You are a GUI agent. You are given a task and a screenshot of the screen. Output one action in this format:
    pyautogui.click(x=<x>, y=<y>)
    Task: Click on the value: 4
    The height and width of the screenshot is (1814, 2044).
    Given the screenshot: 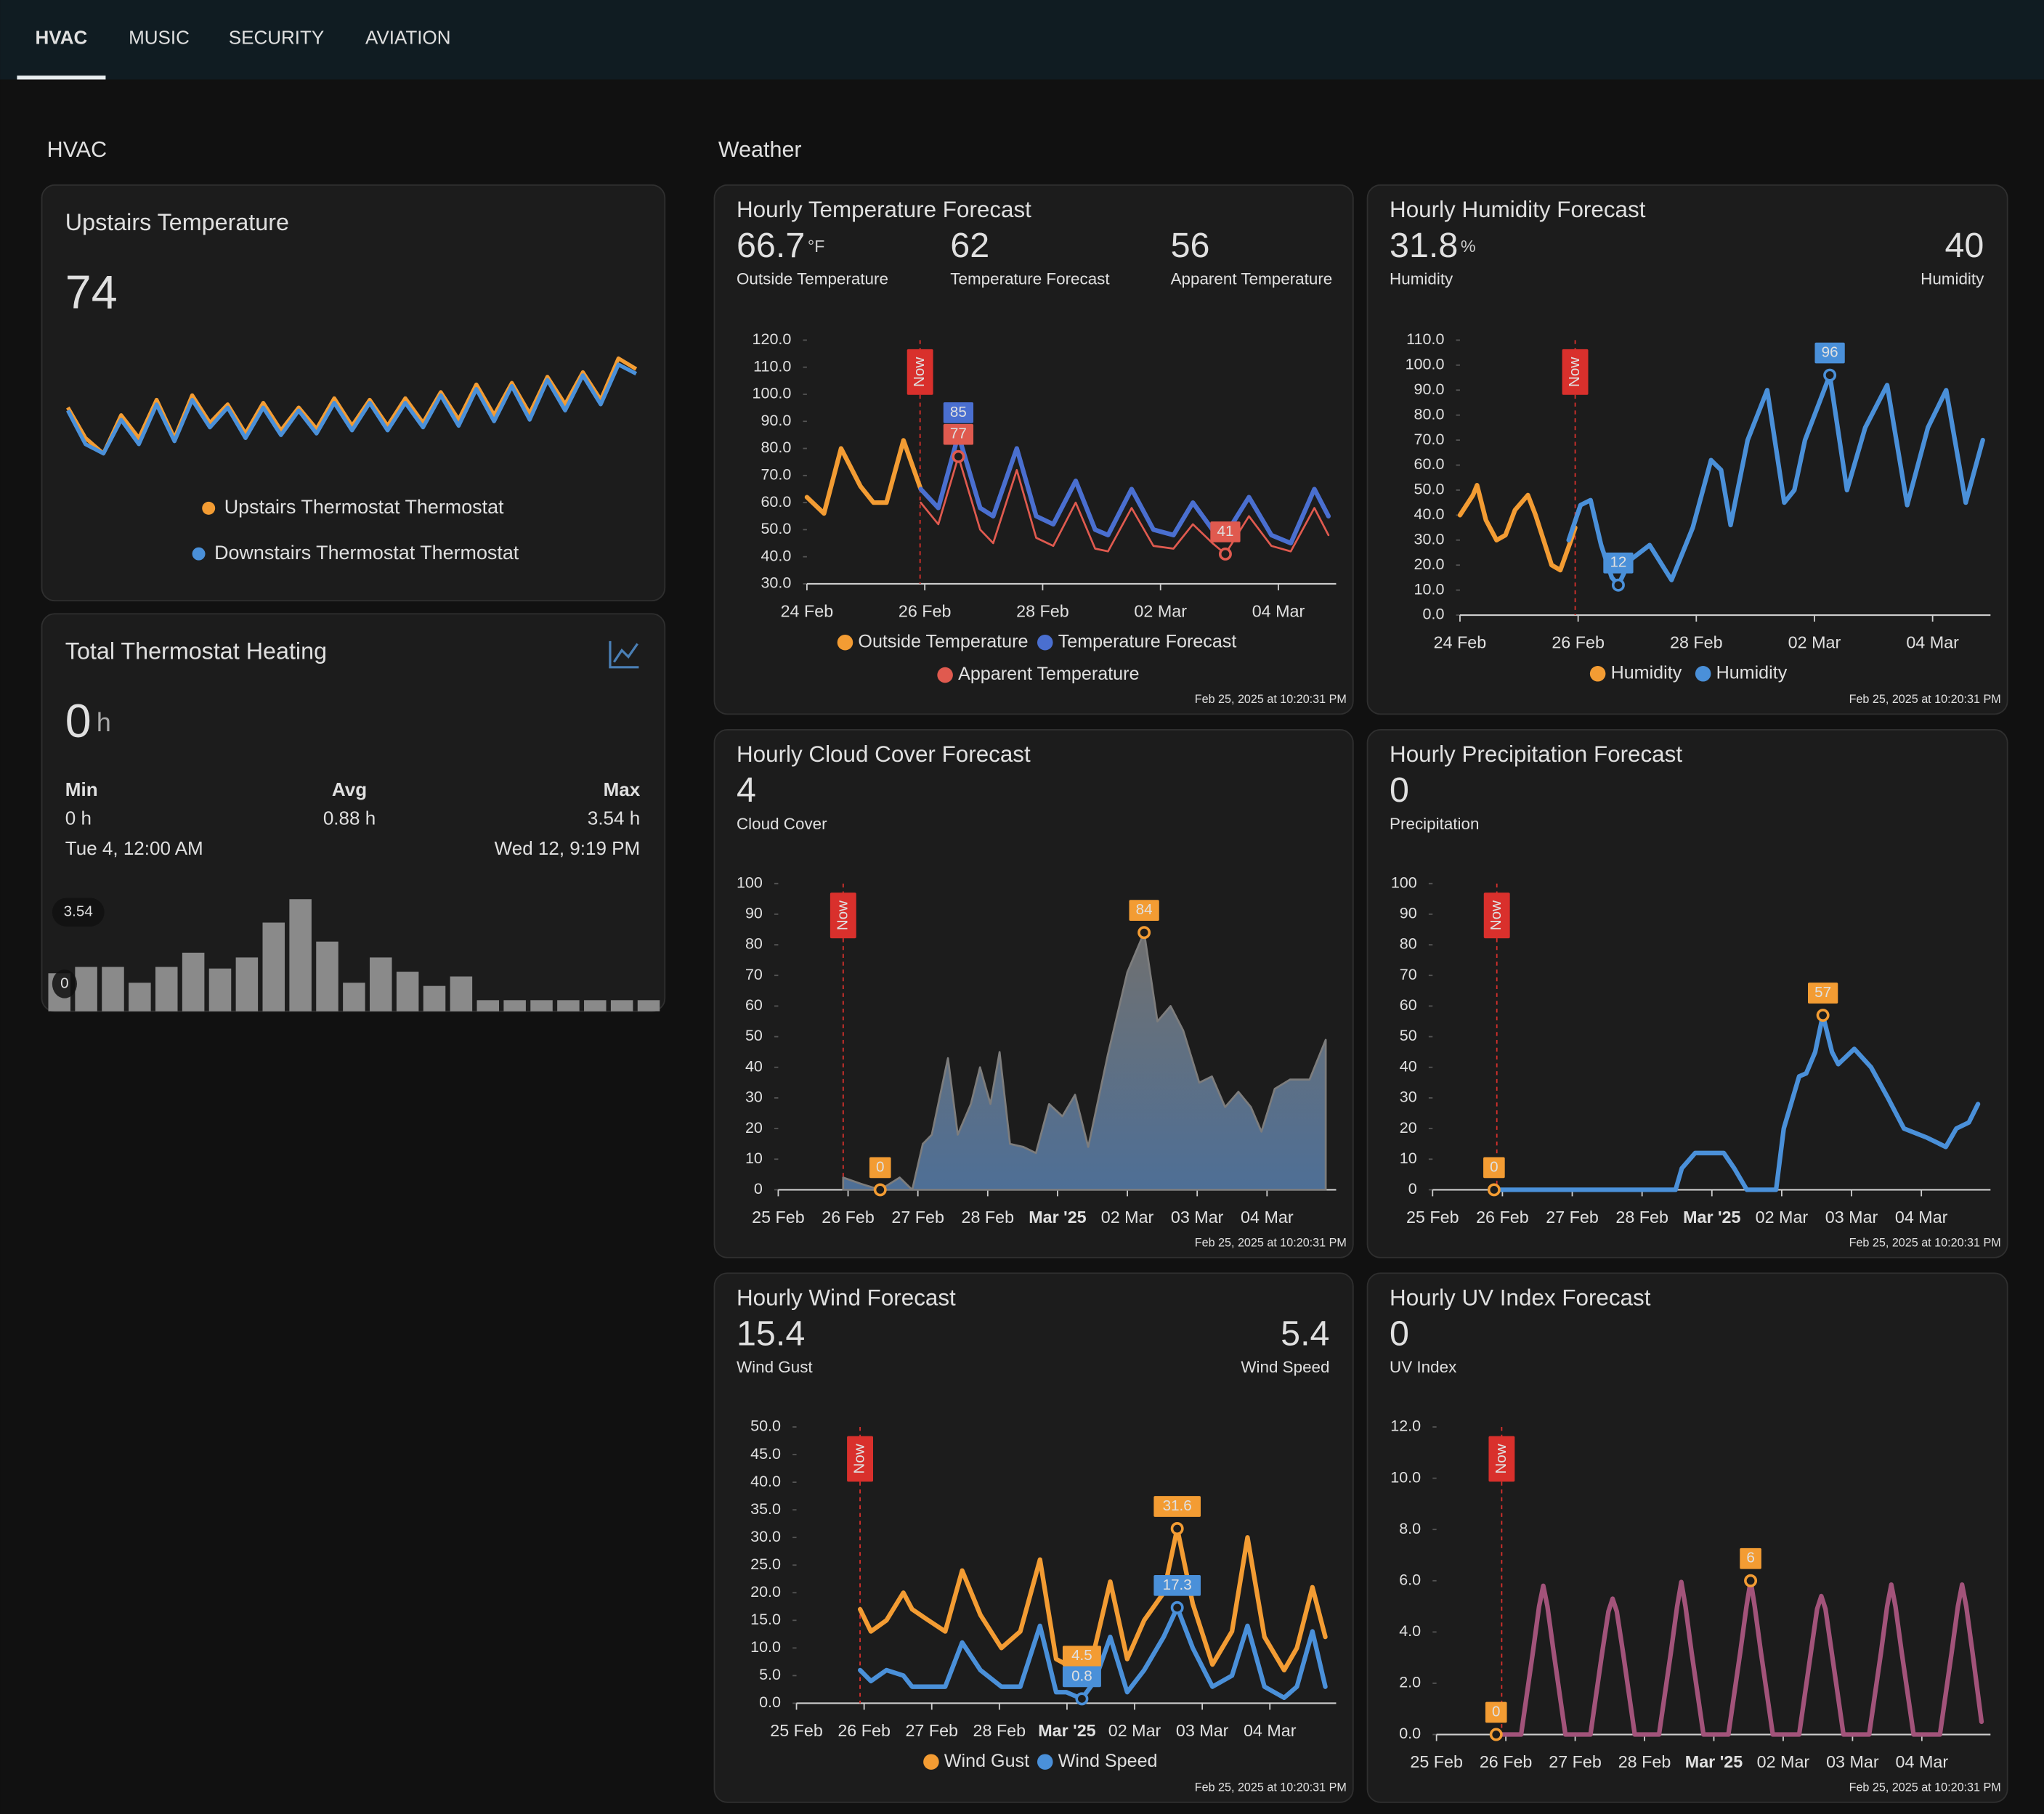 What is the action you would take?
    pyautogui.click(x=746, y=790)
    